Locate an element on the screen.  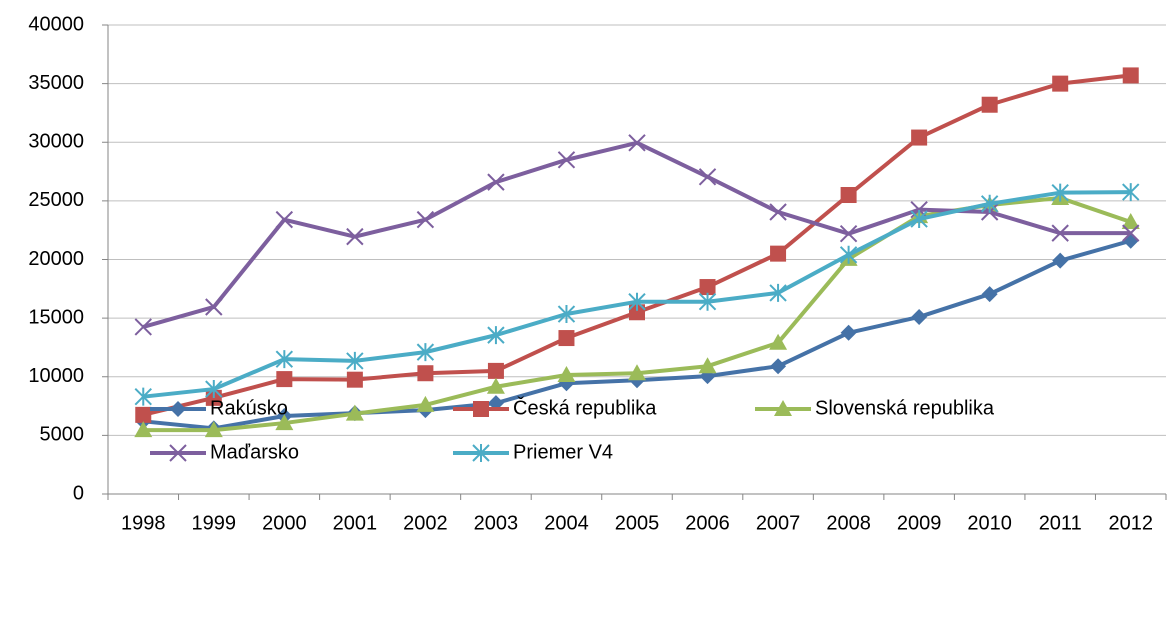
x-tick-label: 2004 is located at coordinates (566, 523).